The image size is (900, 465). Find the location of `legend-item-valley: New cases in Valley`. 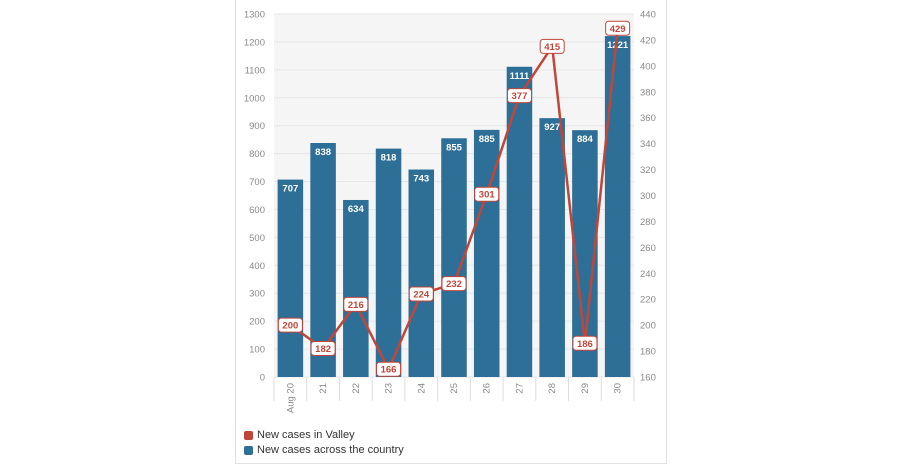

legend-item-valley: New cases in Valley is located at coordinates (324, 435).